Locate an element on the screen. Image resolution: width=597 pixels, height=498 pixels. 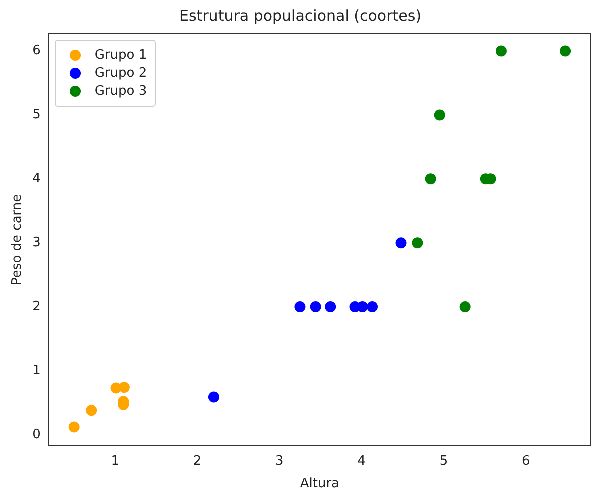
y-axis-title: Peso de carne is located at coordinates (18, 240).